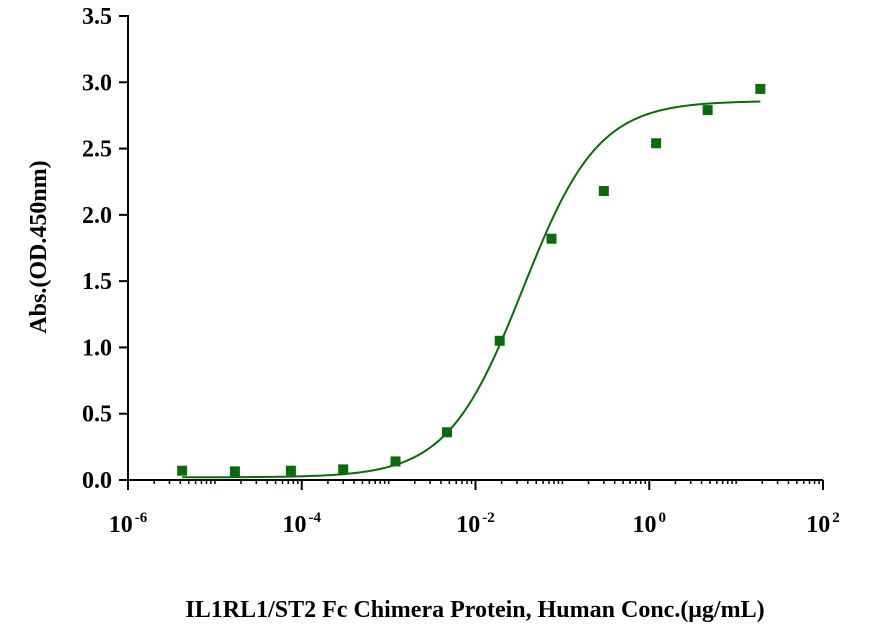 The image size is (874, 633). Describe the element at coordinates (97, 83) in the screenshot. I see `y-tick-label: 3.0` at that location.